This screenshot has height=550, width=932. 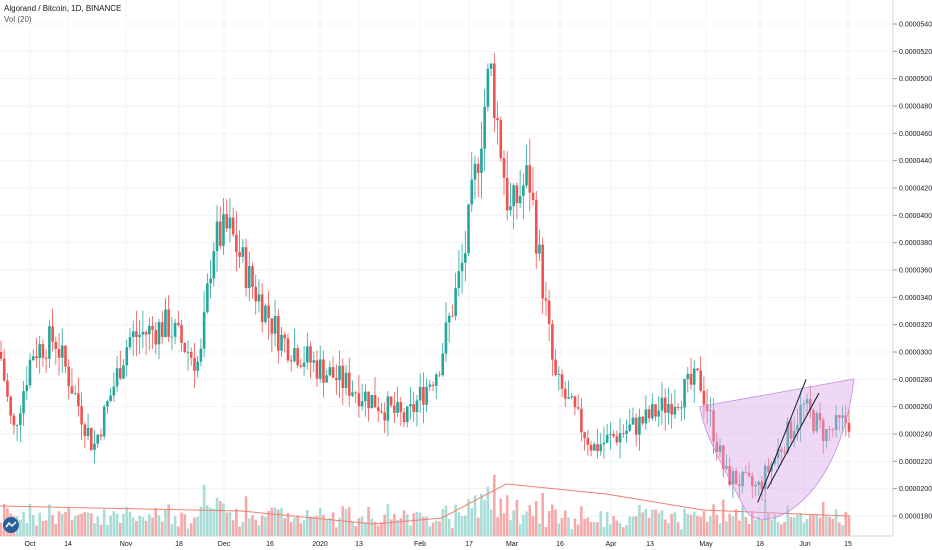 I want to click on tradingview-logo-icon, so click(x=11, y=525).